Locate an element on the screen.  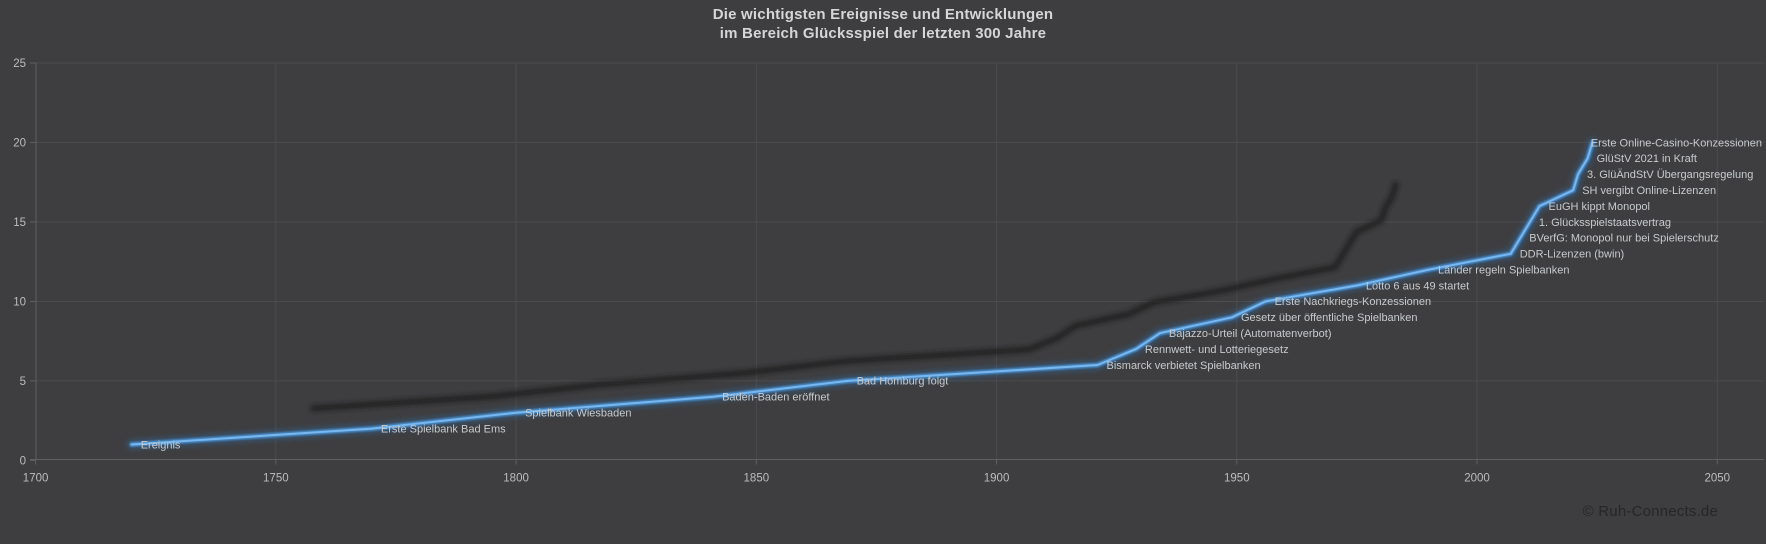
event-label: Bismarck verbietet Spielbanken is located at coordinates (1184, 366).